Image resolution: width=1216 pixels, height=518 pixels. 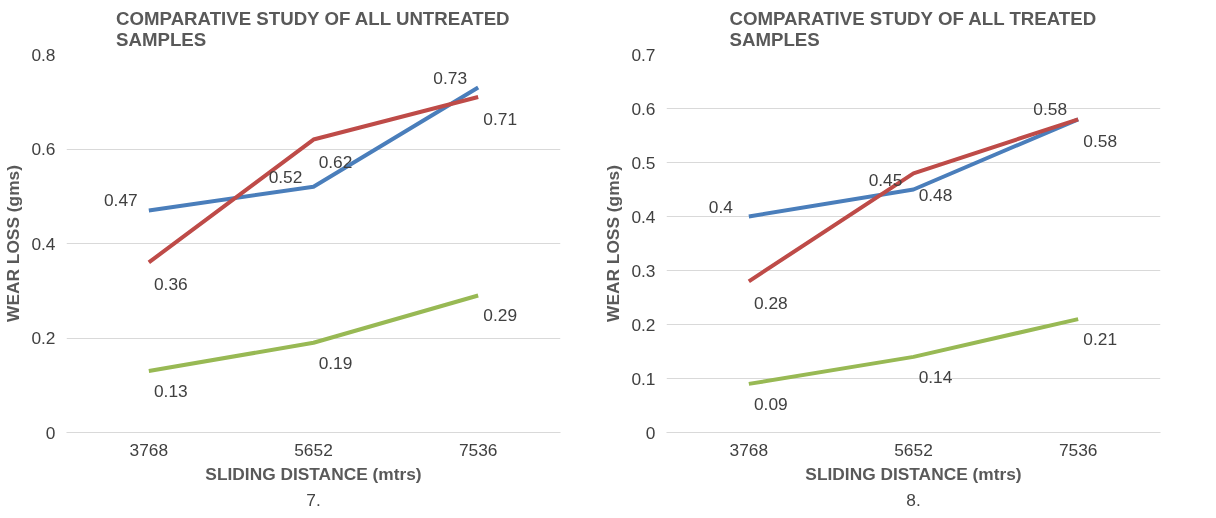 What do you see at coordinates (1100, 339) in the screenshot?
I see `data-label: 0.21` at bounding box center [1100, 339].